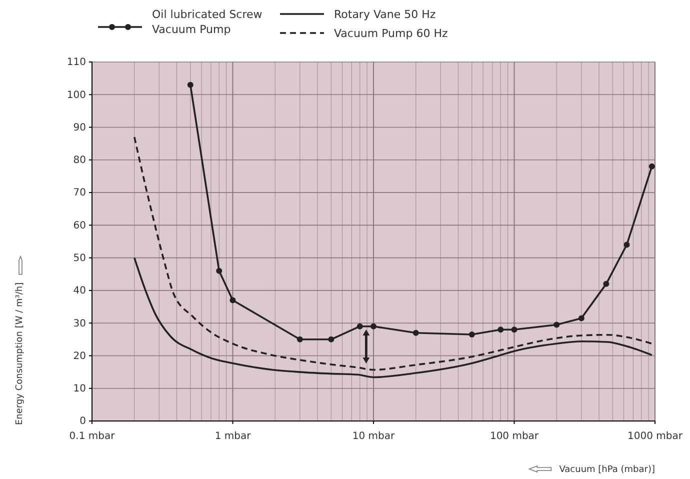  What do you see at coordinates (374, 436) in the screenshot?
I see `x-tick-label: 10 mbar` at bounding box center [374, 436].